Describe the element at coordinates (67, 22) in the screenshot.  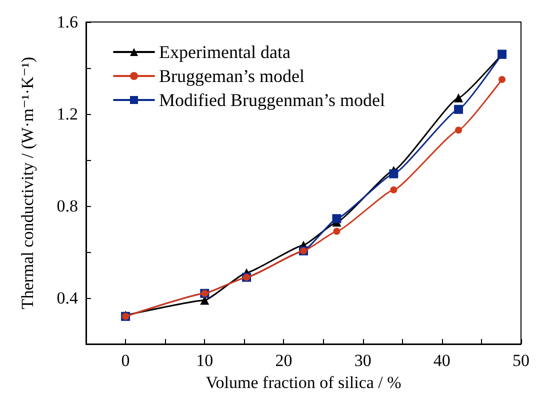
I see `y-tick-label: 1.6` at that location.